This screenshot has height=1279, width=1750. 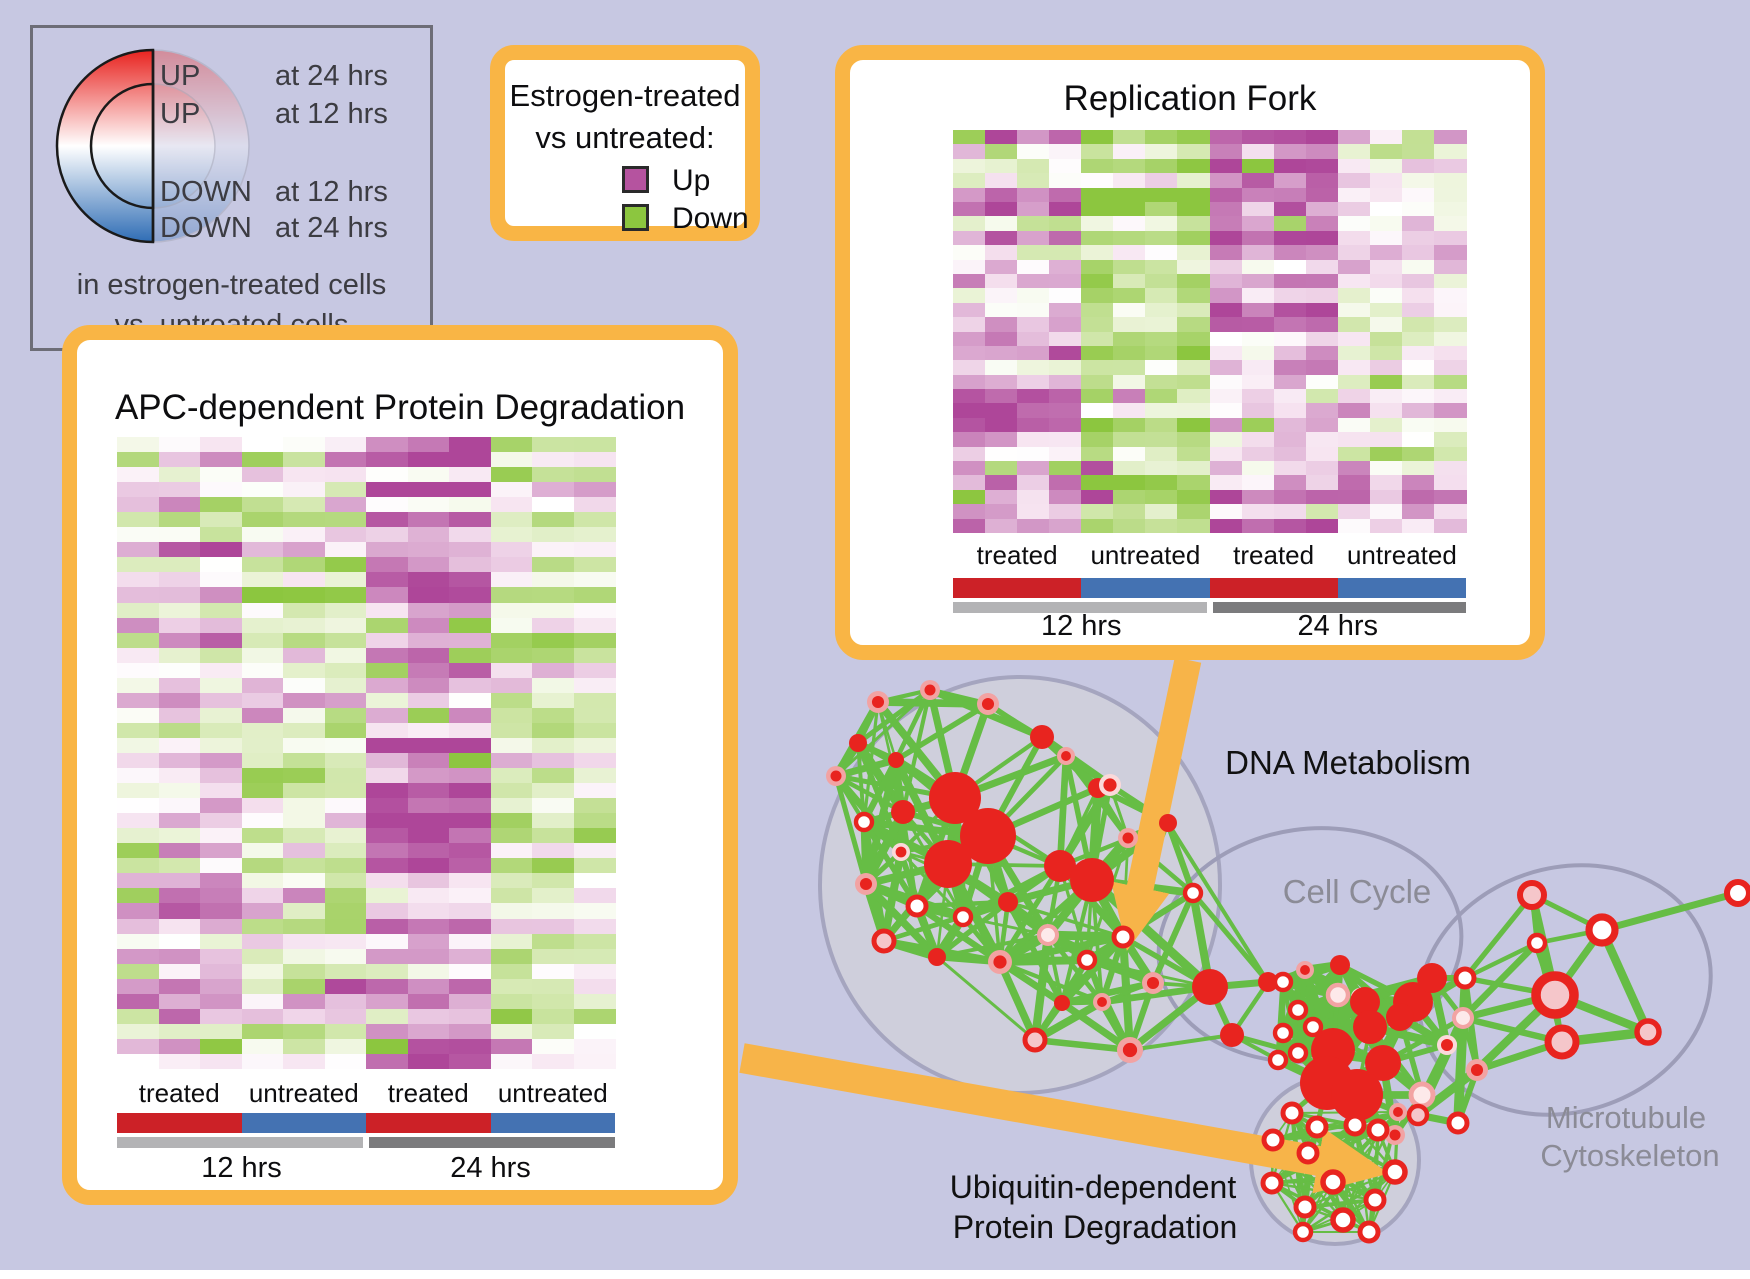 I want to click on condition-label: treated, so click(x=1274, y=555).